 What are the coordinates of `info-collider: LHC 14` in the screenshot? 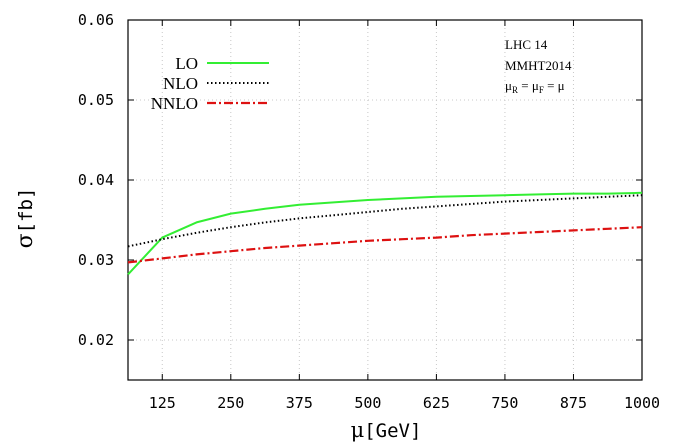 It's located at (526, 44).